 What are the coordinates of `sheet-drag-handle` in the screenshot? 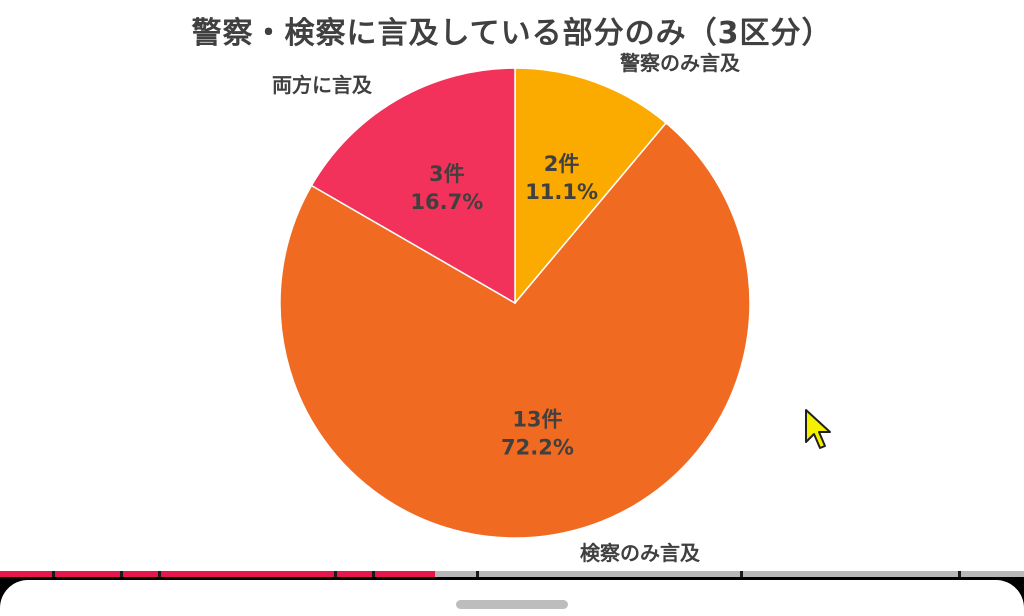 It's located at (512, 604).